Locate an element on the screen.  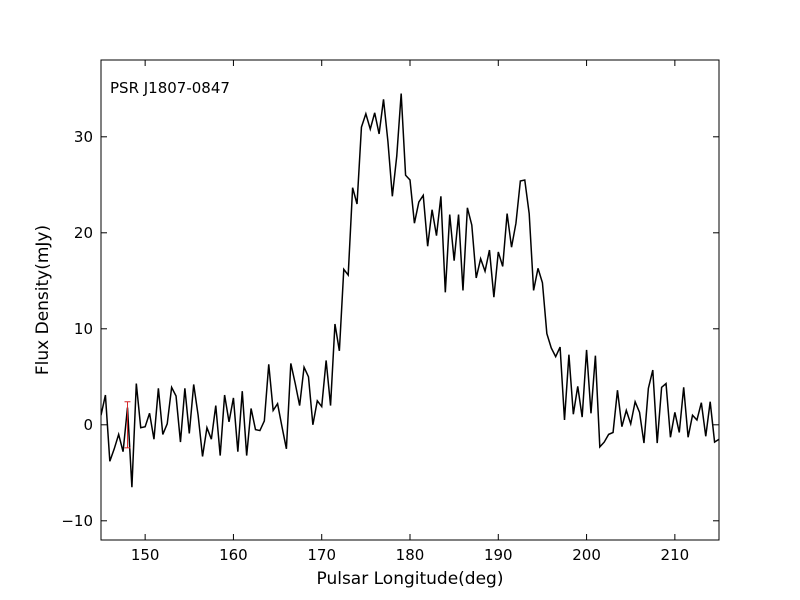
y-tick-label: 30 is located at coordinates (83, 137).